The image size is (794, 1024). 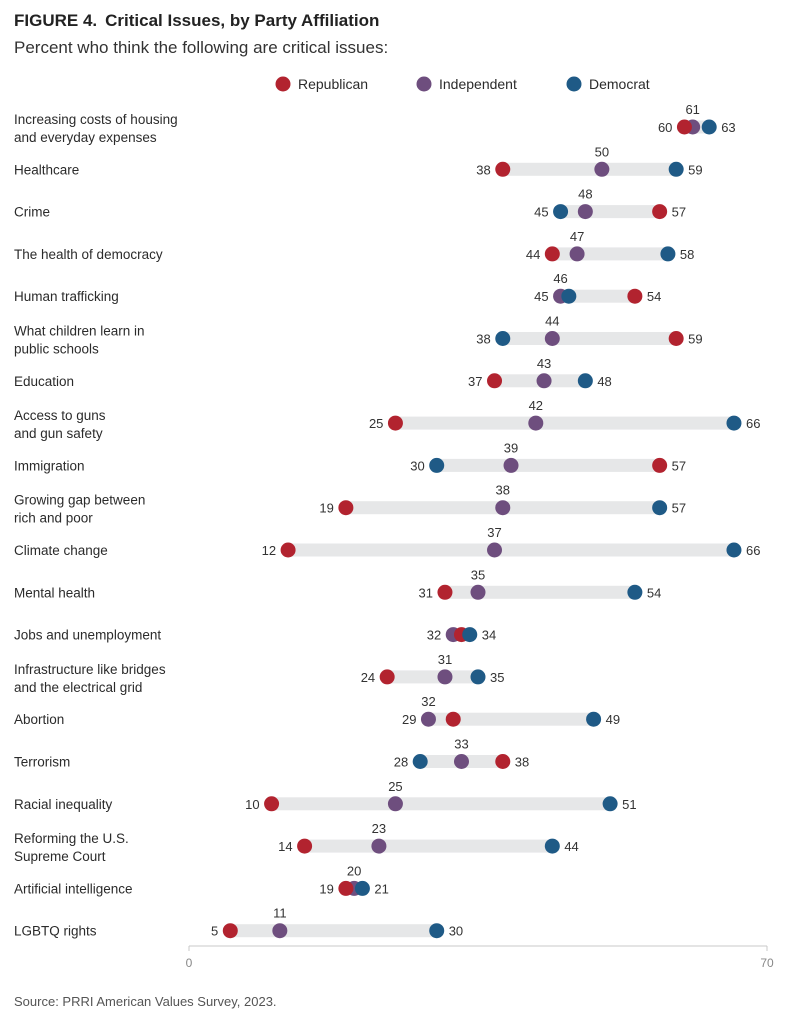 I want to click on value-label-low: 12, so click(x=269, y=550).